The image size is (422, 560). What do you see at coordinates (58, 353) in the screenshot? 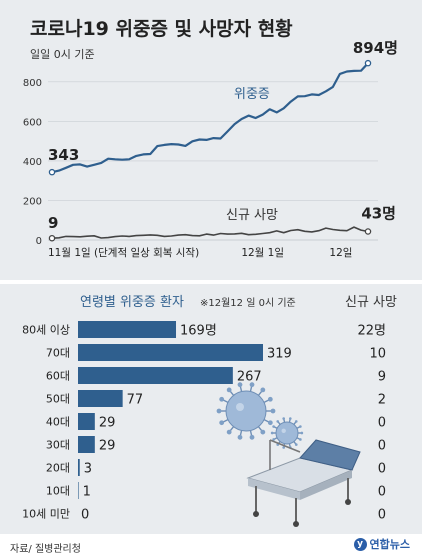
I see `category-label: 70대` at bounding box center [58, 353].